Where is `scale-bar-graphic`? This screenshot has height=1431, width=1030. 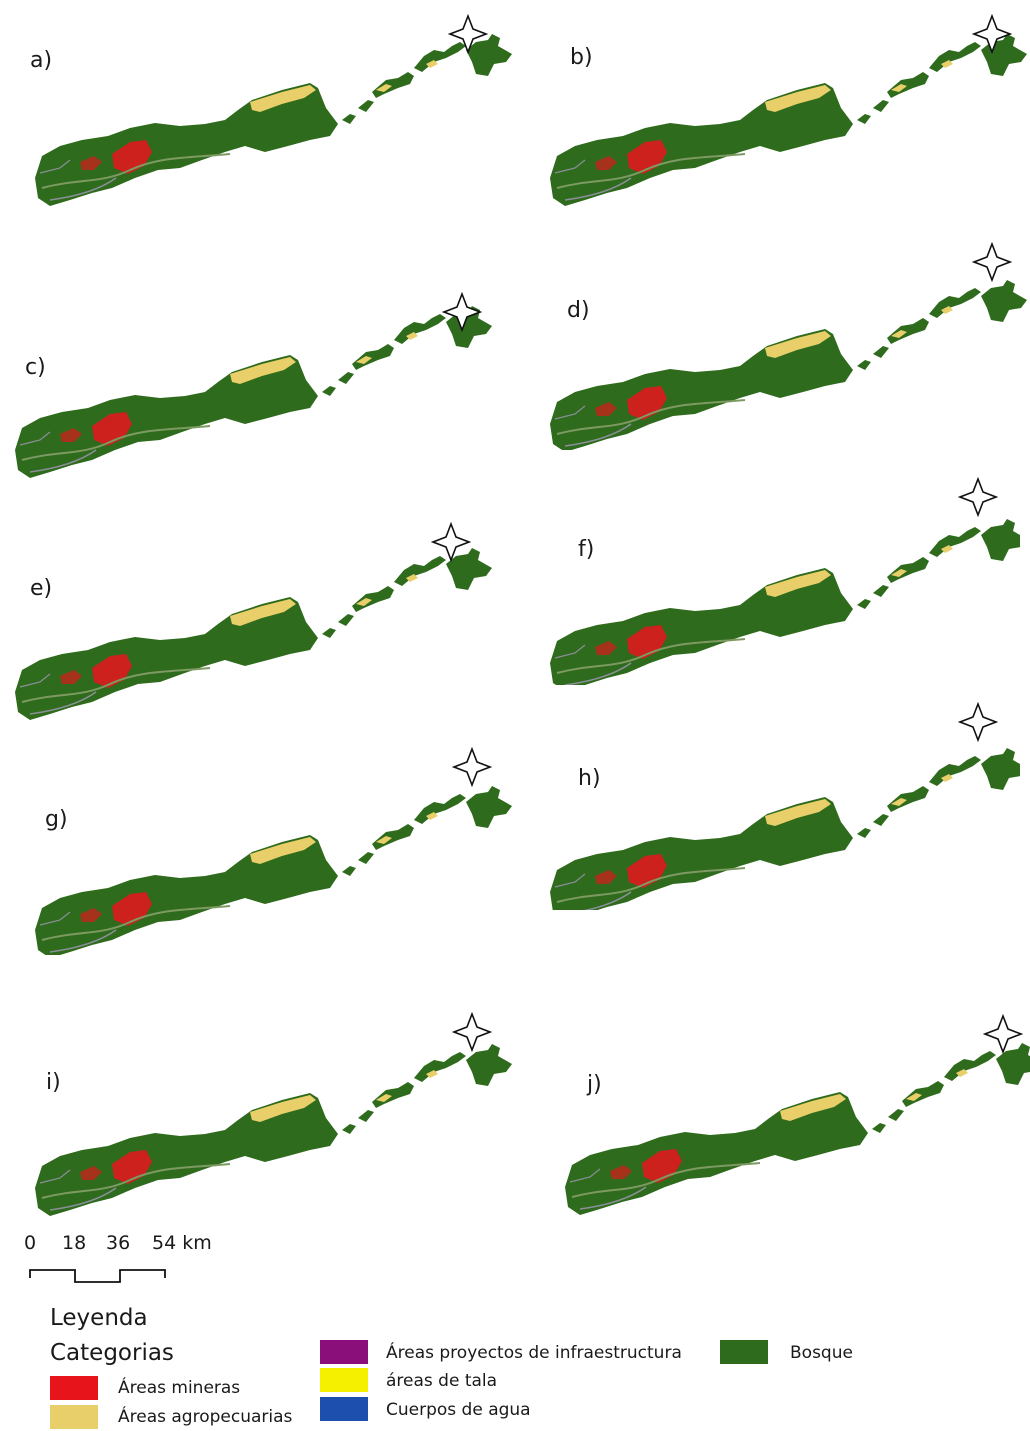 scale-bar-graphic is located at coordinates (97, 1276).